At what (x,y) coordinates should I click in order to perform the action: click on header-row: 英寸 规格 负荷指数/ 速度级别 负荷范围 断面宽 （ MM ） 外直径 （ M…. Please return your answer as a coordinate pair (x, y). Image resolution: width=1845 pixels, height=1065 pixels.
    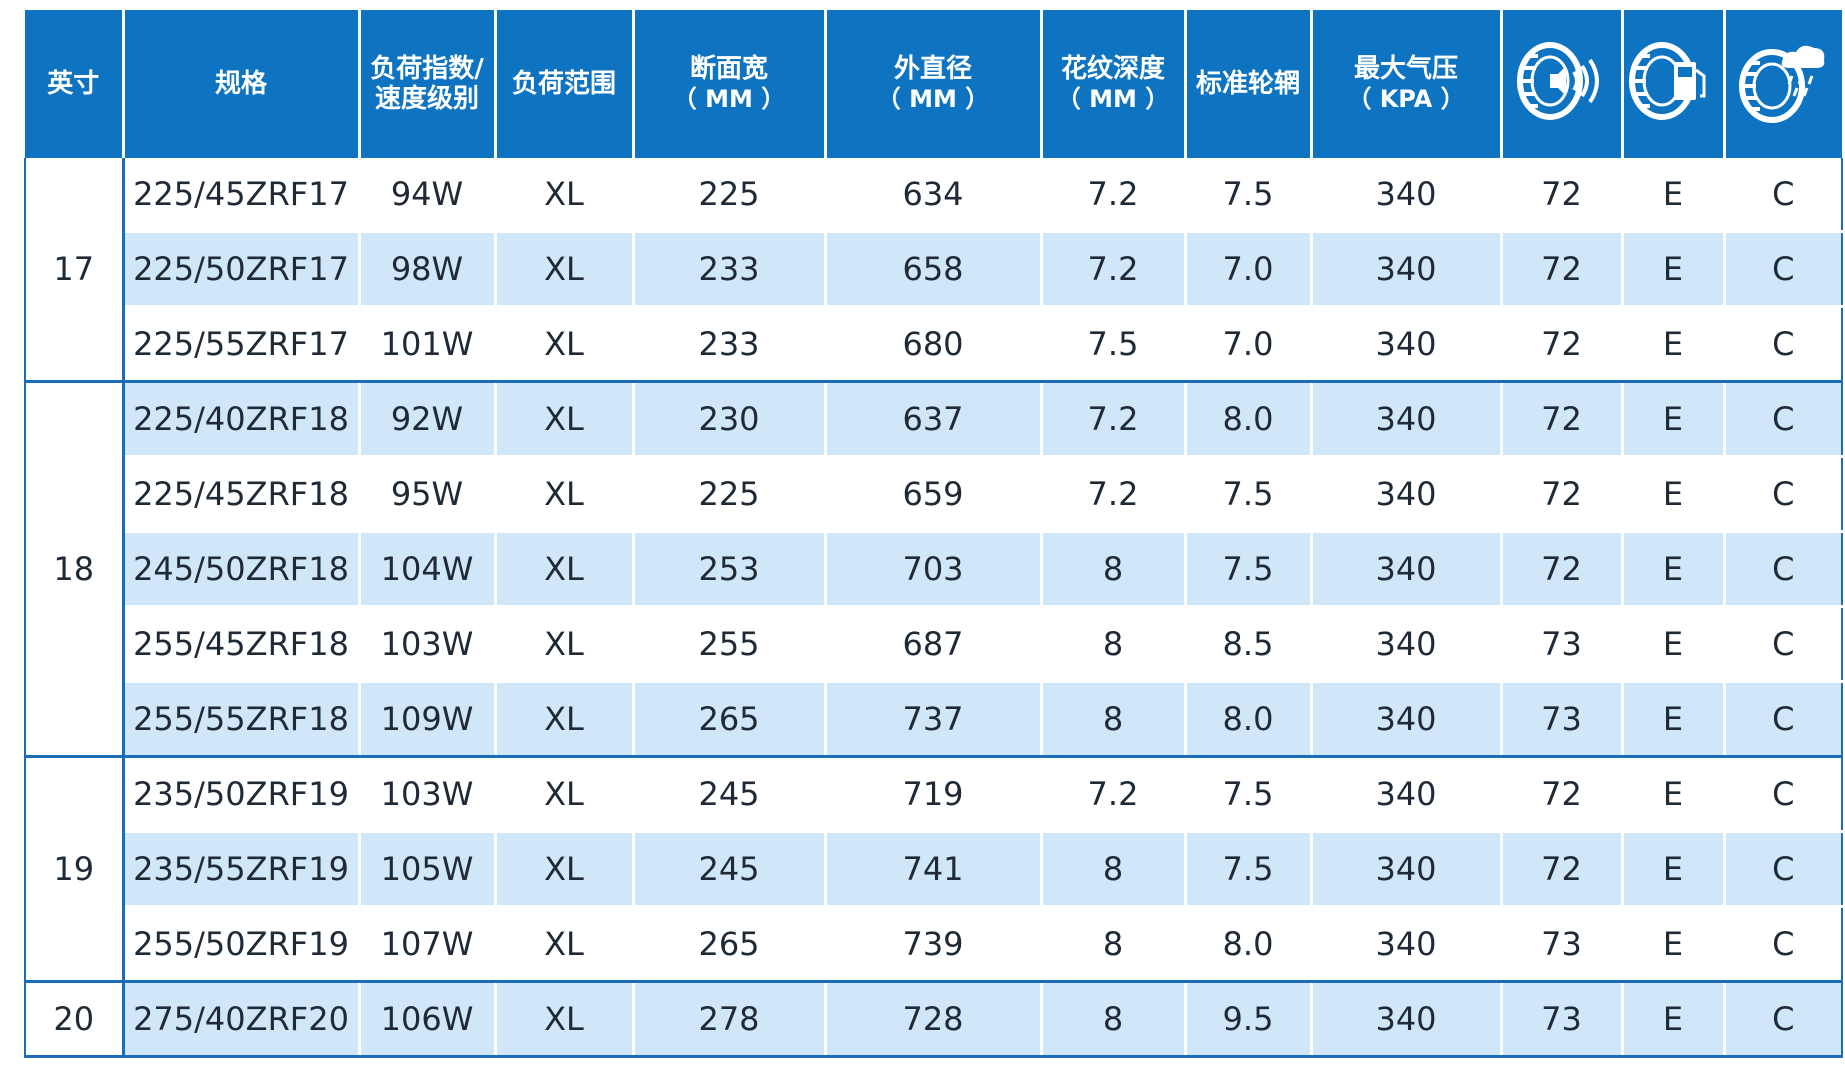
    Looking at the image, I should click on (933, 84).